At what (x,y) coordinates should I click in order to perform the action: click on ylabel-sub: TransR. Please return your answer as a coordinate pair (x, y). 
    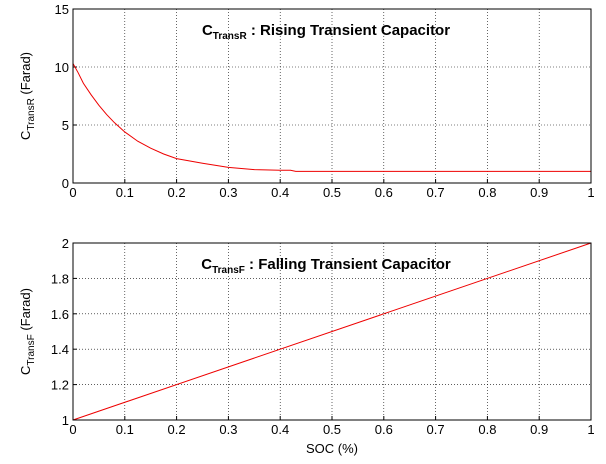
    Looking at the image, I should click on (31, 114).